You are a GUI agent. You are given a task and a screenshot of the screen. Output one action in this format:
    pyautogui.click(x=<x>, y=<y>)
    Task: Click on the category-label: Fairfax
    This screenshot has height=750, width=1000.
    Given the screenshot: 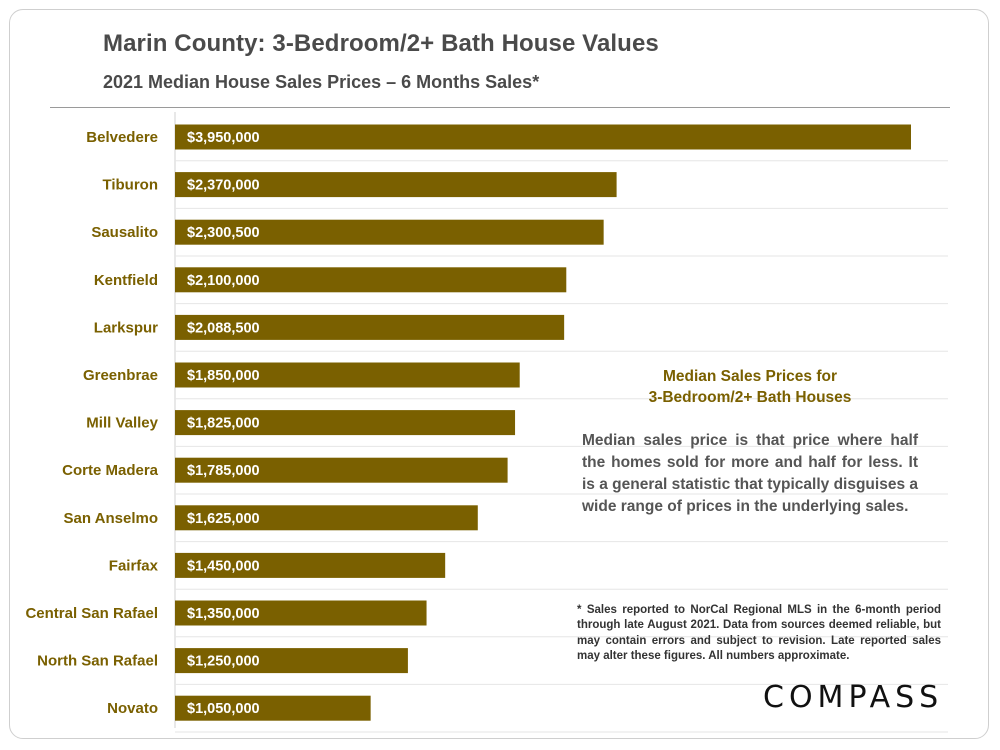 What is the action you would take?
    pyautogui.click(x=134, y=565)
    